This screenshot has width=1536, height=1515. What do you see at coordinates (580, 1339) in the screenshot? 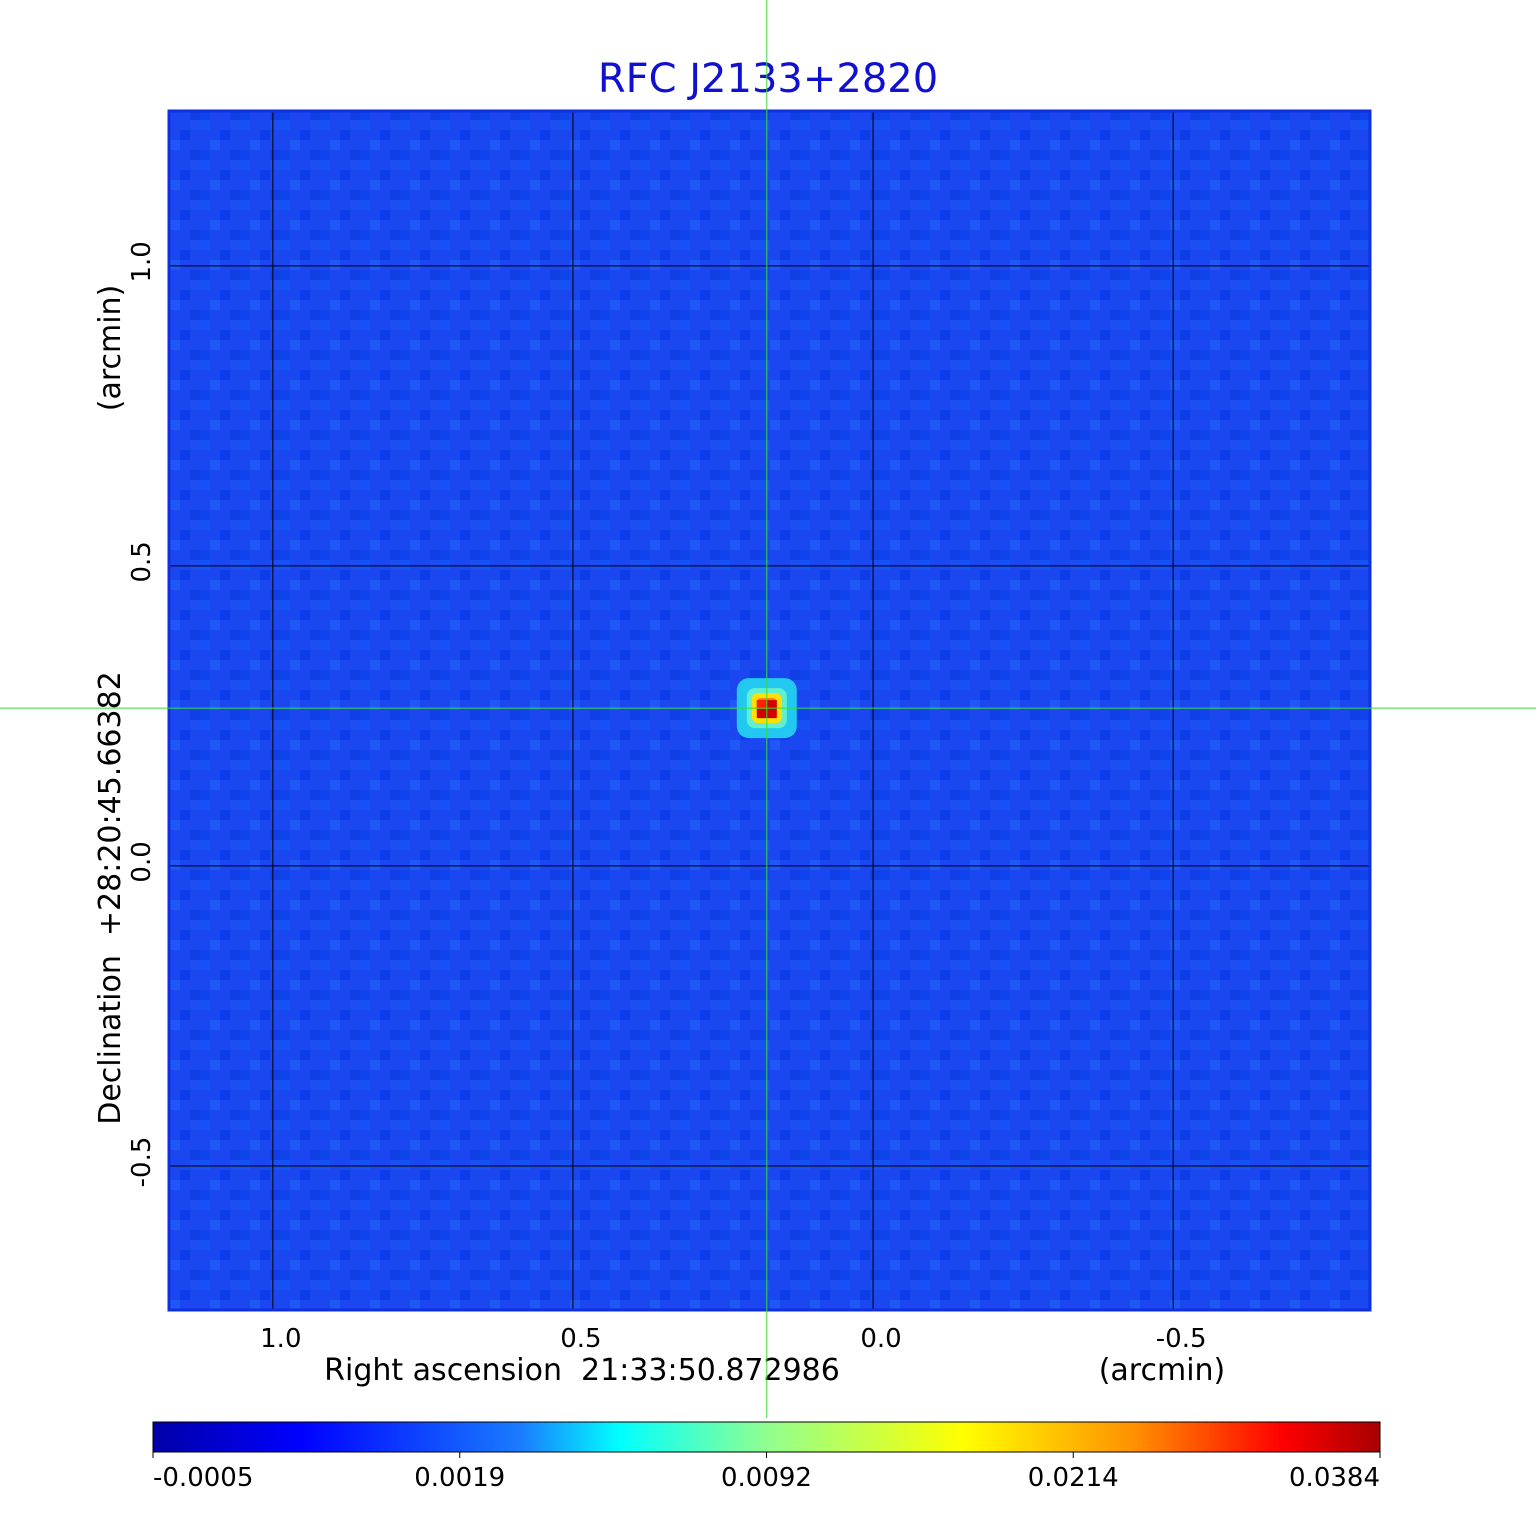
I see `x-tick-label: 0.5` at bounding box center [580, 1339].